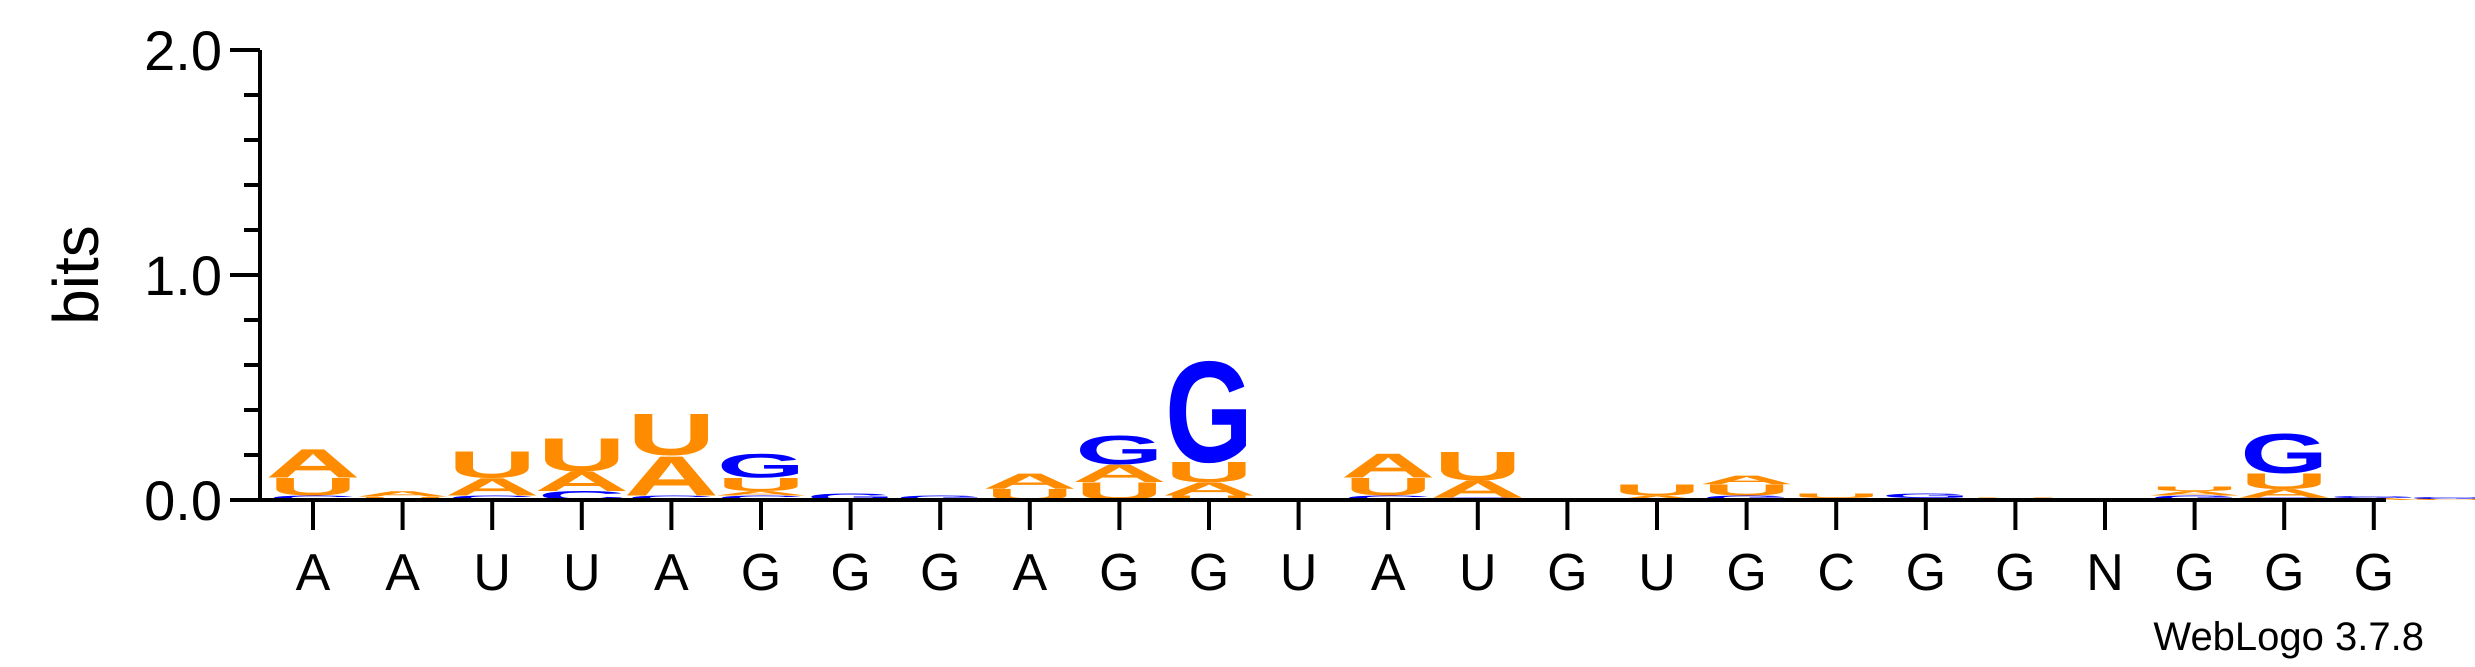  Describe the element at coordinates (183, 500) in the screenshot. I see `y-tick-label: 0.0` at that location.